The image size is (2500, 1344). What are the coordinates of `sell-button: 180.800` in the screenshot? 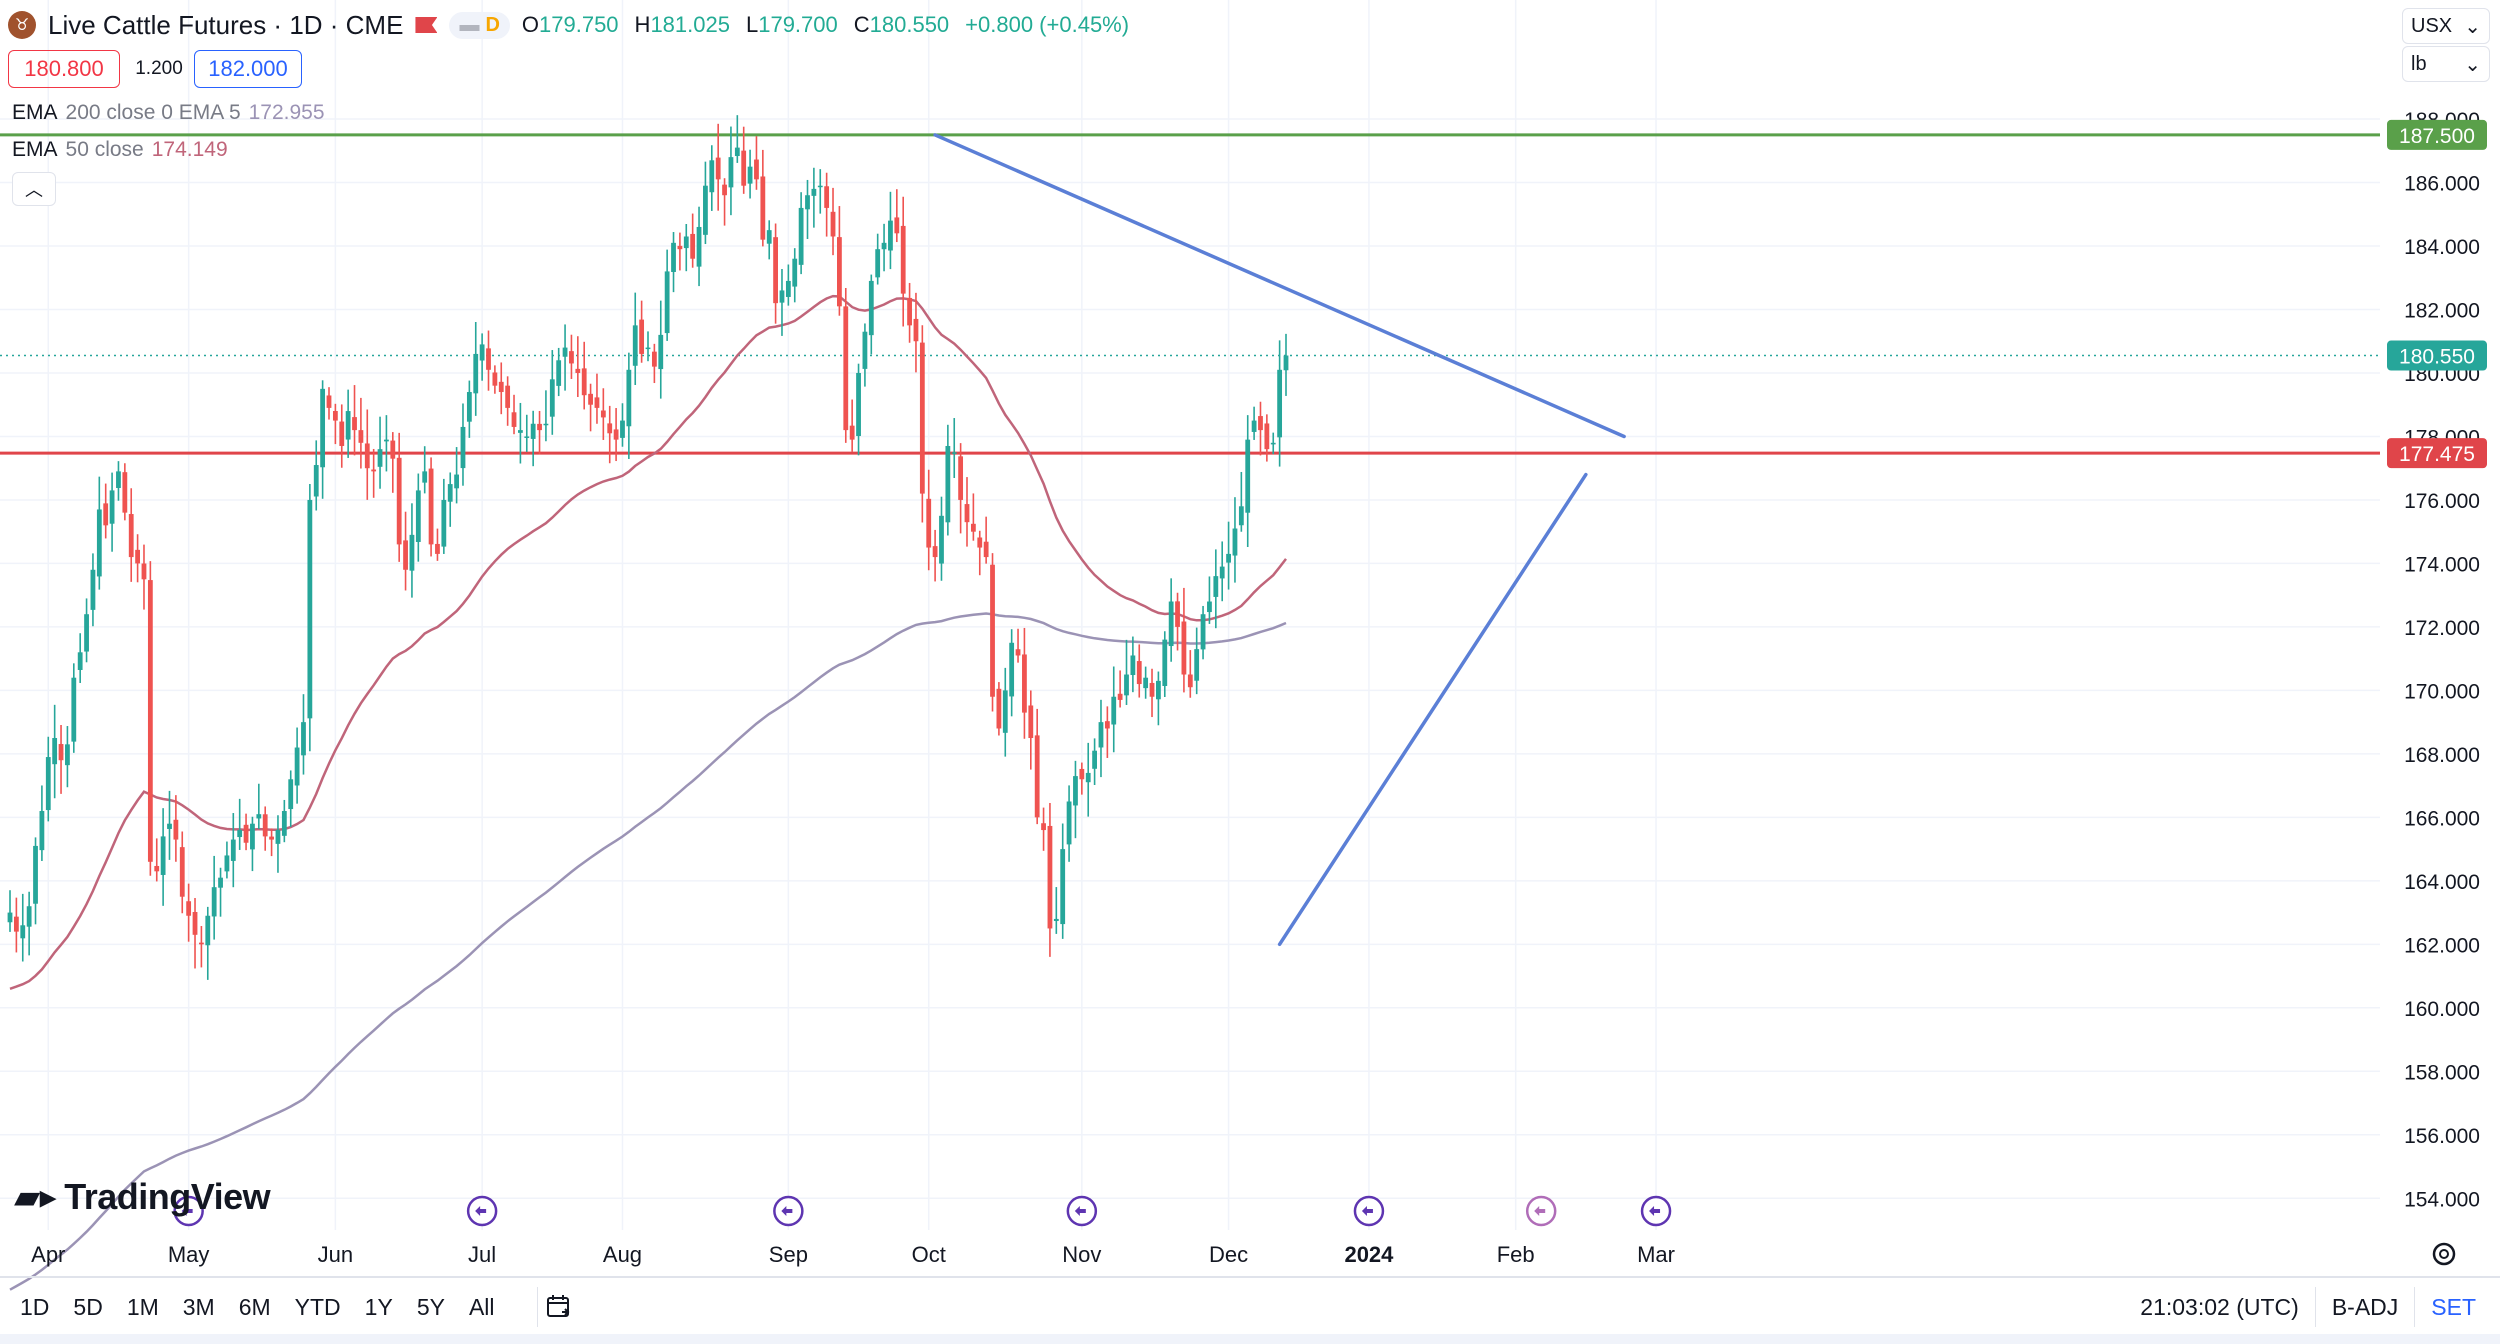 It's located at (64, 69).